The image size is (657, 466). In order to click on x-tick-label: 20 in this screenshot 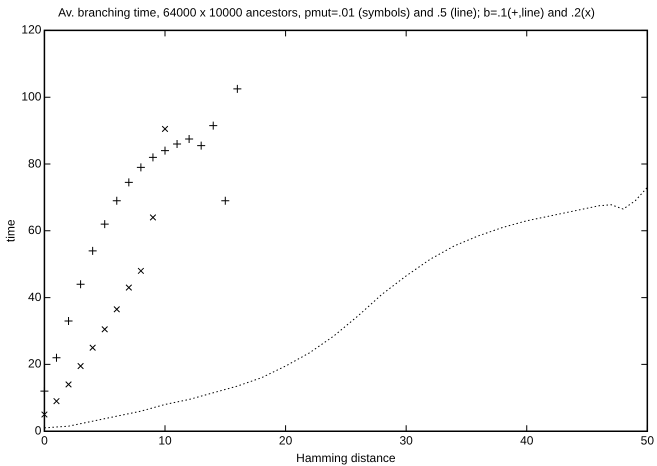, I will do `click(285, 441)`.